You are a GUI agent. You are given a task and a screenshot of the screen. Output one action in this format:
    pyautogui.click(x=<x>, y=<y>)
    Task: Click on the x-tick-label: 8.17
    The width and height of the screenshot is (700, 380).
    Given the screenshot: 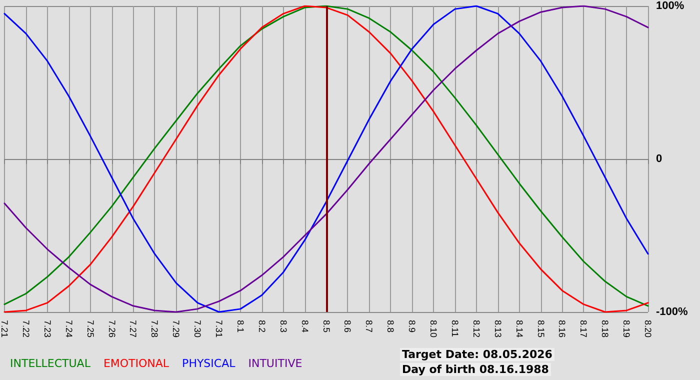 What is the action you would take?
    pyautogui.click(x=583, y=329)
    